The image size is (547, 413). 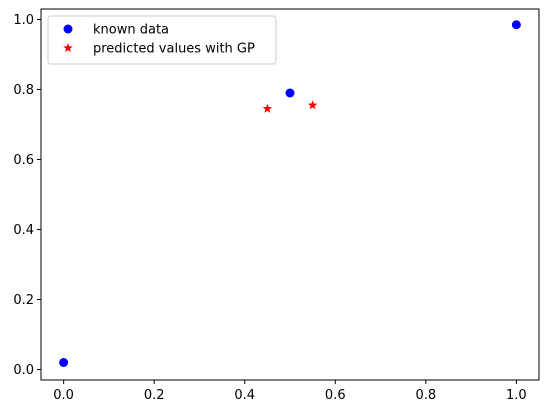 I want to click on legend: known data predicted values with GP, so click(x=162, y=40).